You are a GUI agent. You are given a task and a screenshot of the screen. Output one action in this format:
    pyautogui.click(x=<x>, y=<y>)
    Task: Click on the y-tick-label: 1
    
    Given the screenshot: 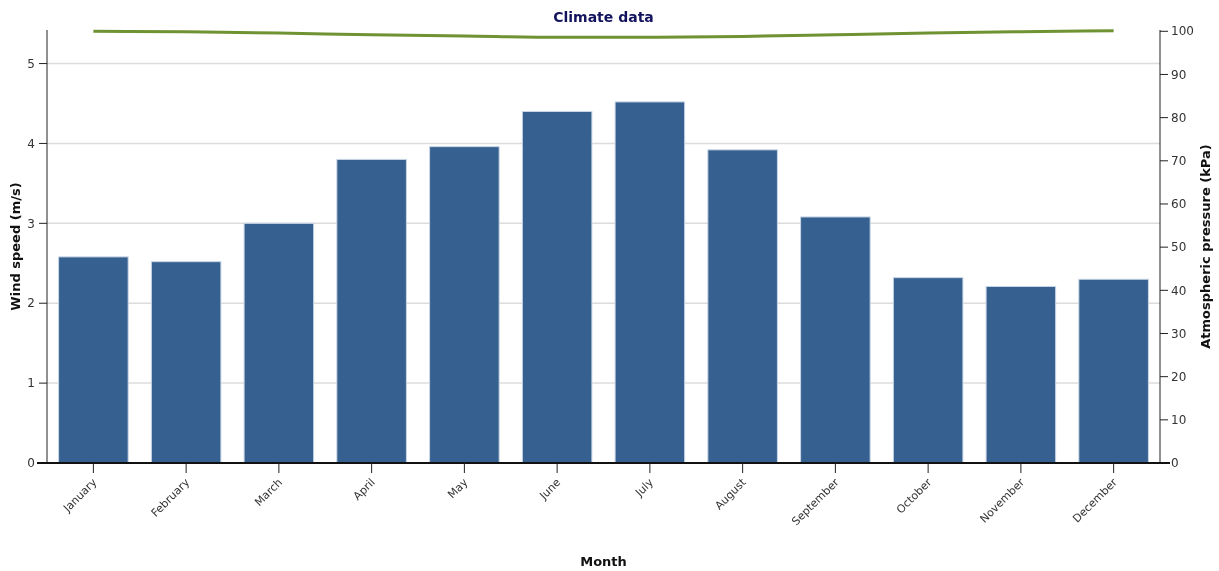 What is the action you would take?
    pyautogui.click(x=31, y=383)
    